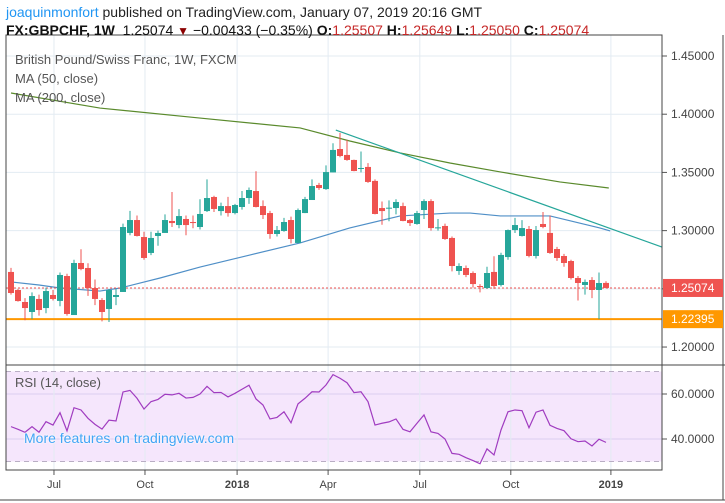 The width and height of the screenshot is (725, 503). I want to click on price-tick-label: 1.30000, so click(693, 231).